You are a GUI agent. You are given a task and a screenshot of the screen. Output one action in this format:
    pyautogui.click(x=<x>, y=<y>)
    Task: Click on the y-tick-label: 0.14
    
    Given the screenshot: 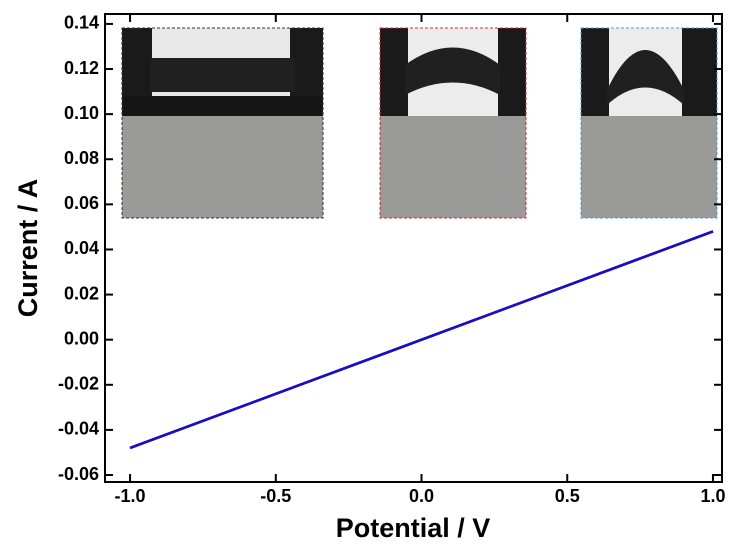 What is the action you would take?
    pyautogui.click(x=81, y=23)
    